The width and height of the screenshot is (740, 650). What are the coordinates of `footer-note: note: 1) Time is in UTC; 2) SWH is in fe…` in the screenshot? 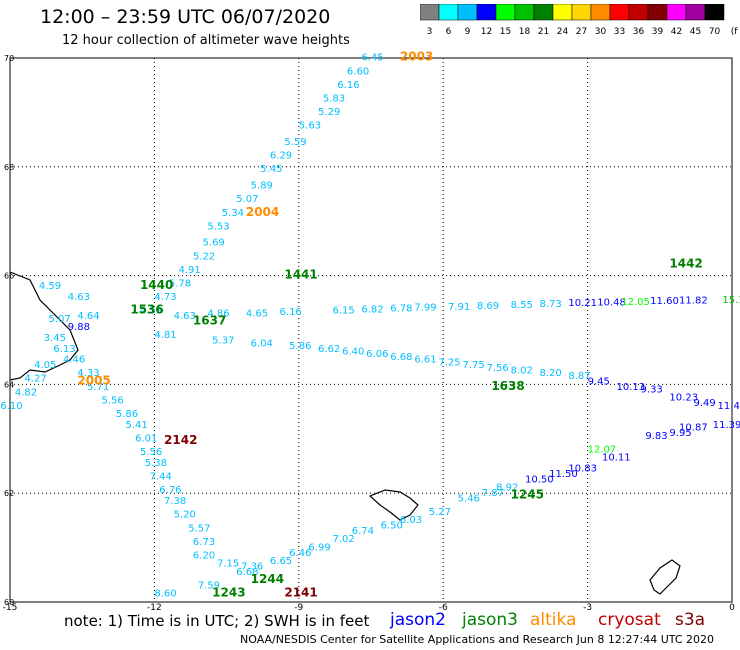 It's located at (217, 621).